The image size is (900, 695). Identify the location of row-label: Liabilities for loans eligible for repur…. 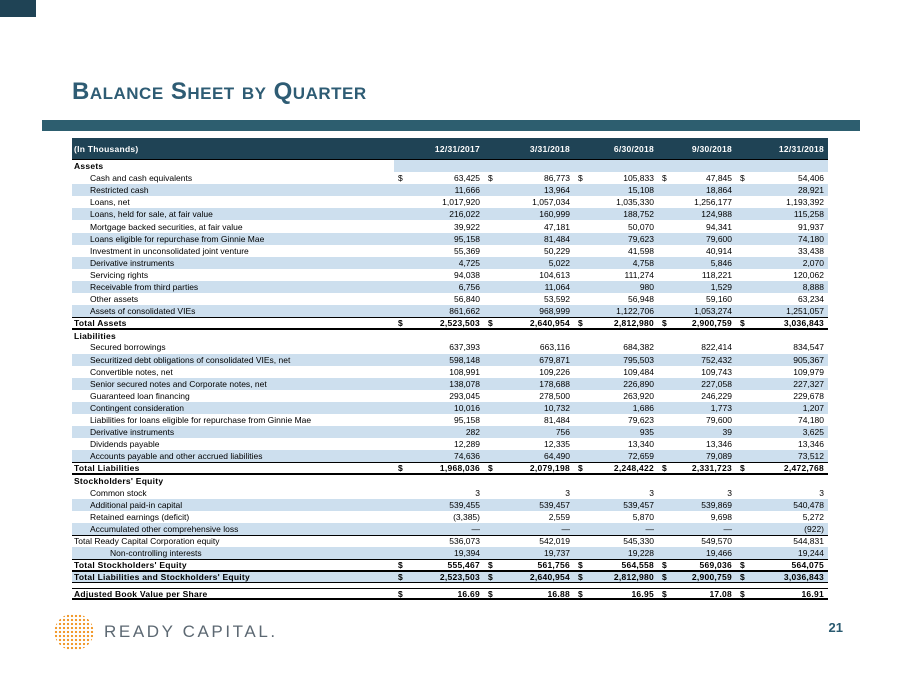
(201, 420).